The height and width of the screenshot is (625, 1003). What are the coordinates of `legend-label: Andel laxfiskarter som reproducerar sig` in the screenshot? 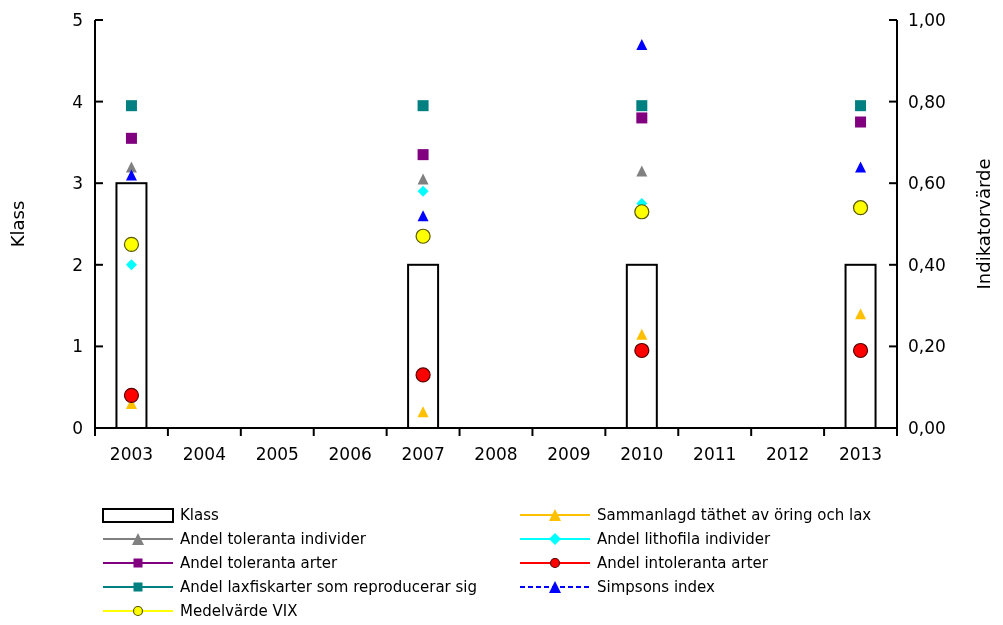 It's located at (329, 587).